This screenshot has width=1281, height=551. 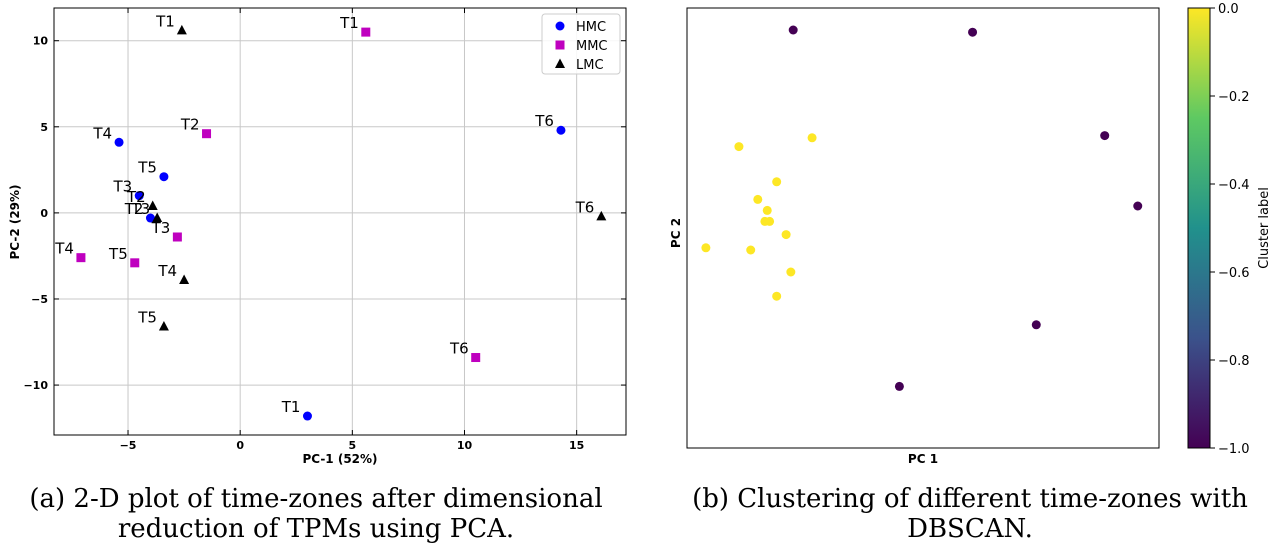 I want to click on point-mmc-t4, so click(x=81, y=258).